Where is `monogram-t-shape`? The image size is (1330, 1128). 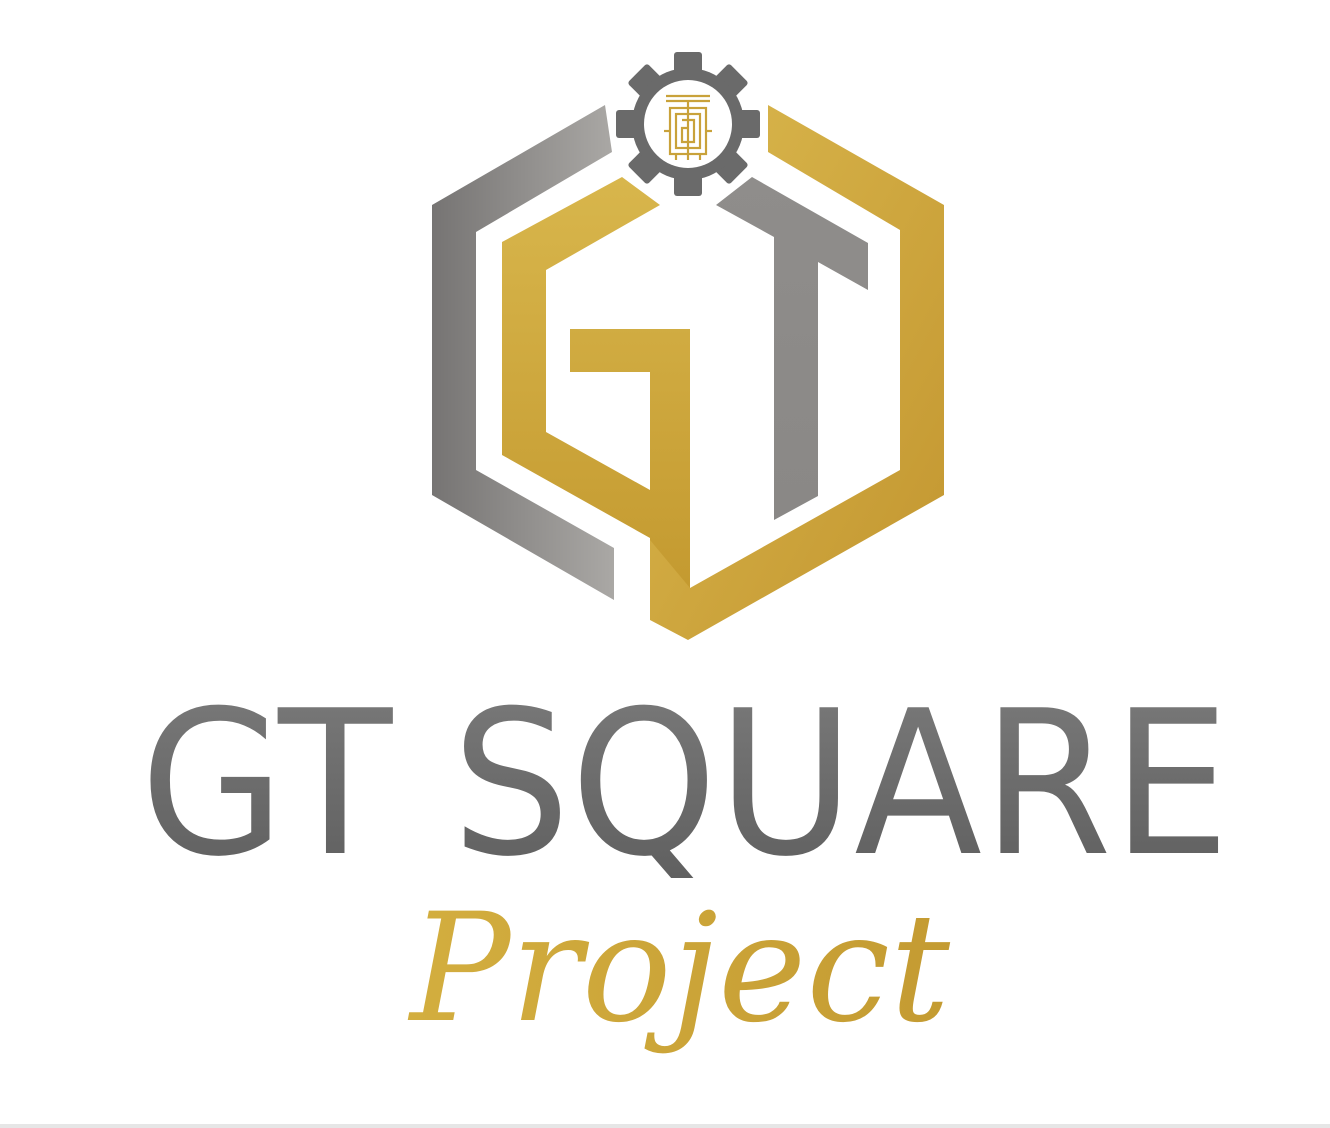
monogram-t-shape is located at coordinates (792, 348).